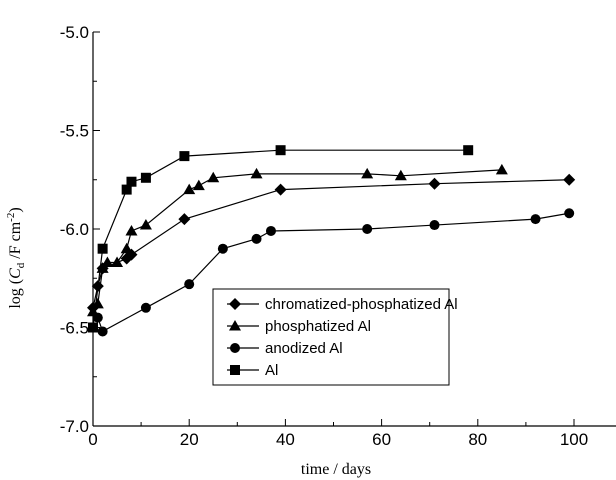 Image resolution: width=616 pixels, height=480 pixels. I want to click on y-tick-label: -7.0, so click(74, 426).